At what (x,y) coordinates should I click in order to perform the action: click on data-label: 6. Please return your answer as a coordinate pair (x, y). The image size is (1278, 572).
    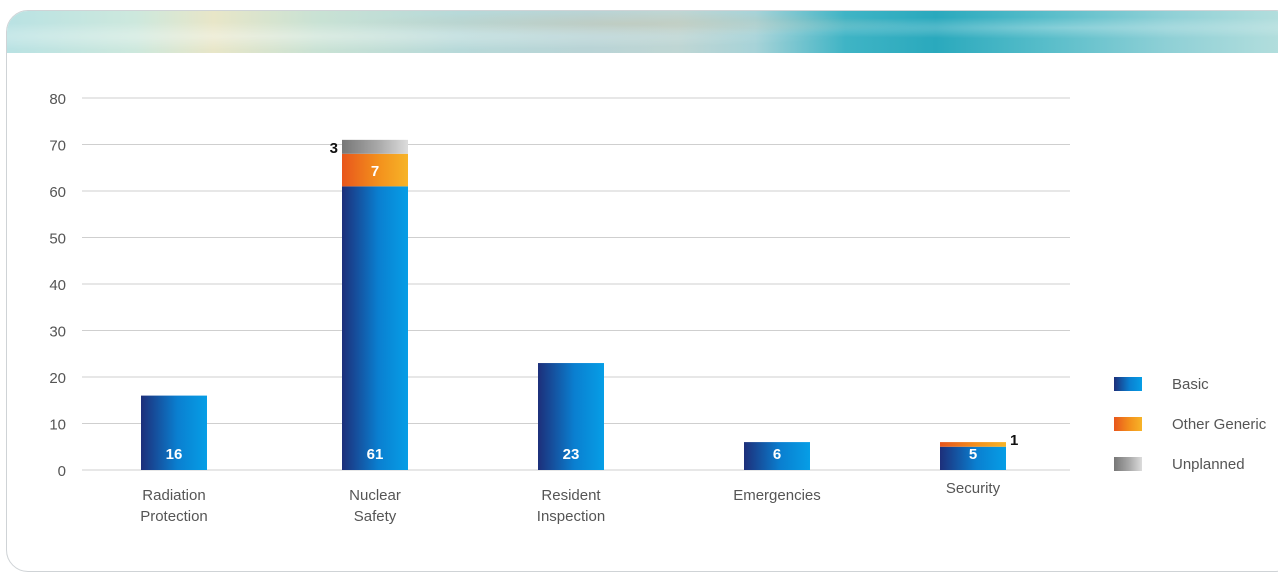
    Looking at the image, I should click on (777, 454).